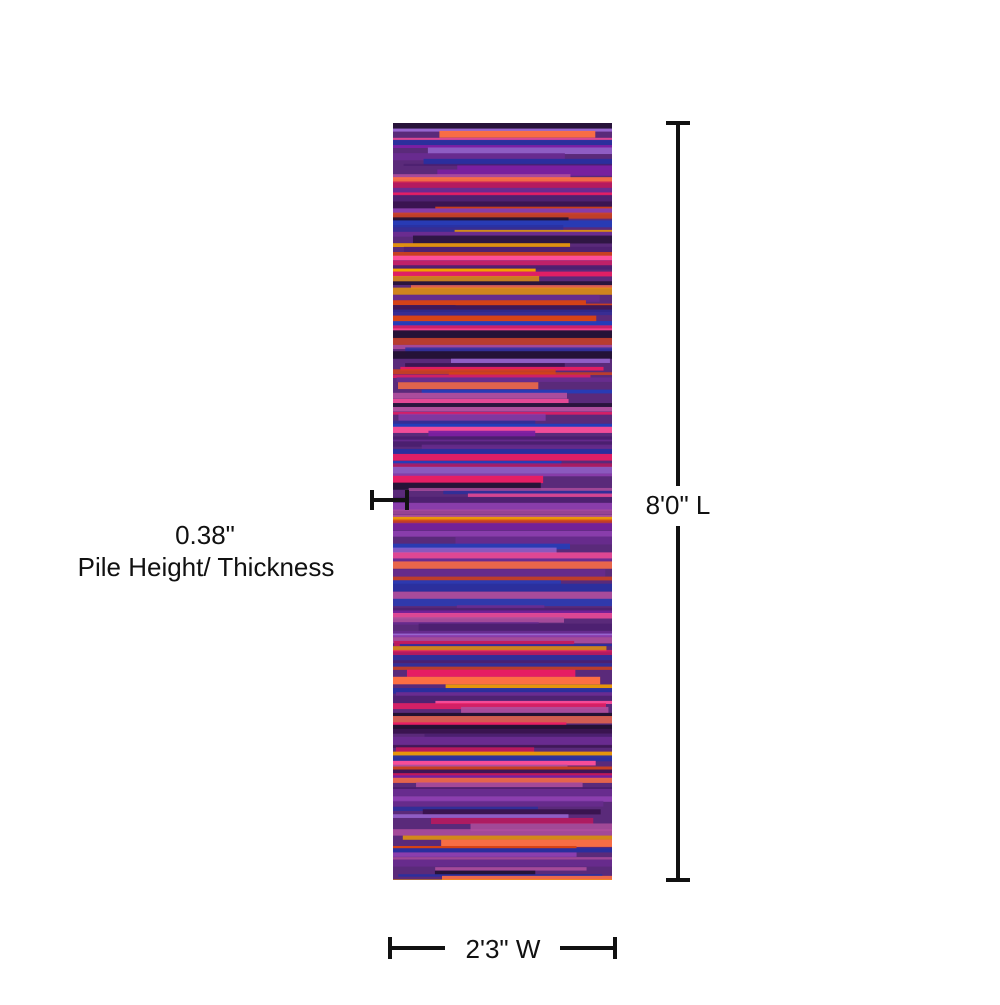  I want to click on width-label: 2'3" W, so click(503, 949).